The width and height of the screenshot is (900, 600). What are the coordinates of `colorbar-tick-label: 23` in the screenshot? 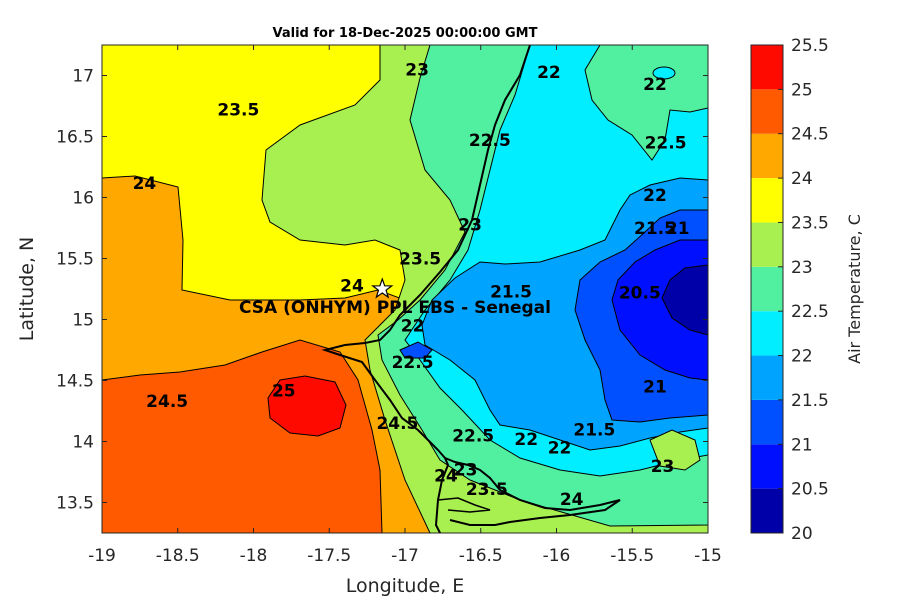 It's located at (802, 268).